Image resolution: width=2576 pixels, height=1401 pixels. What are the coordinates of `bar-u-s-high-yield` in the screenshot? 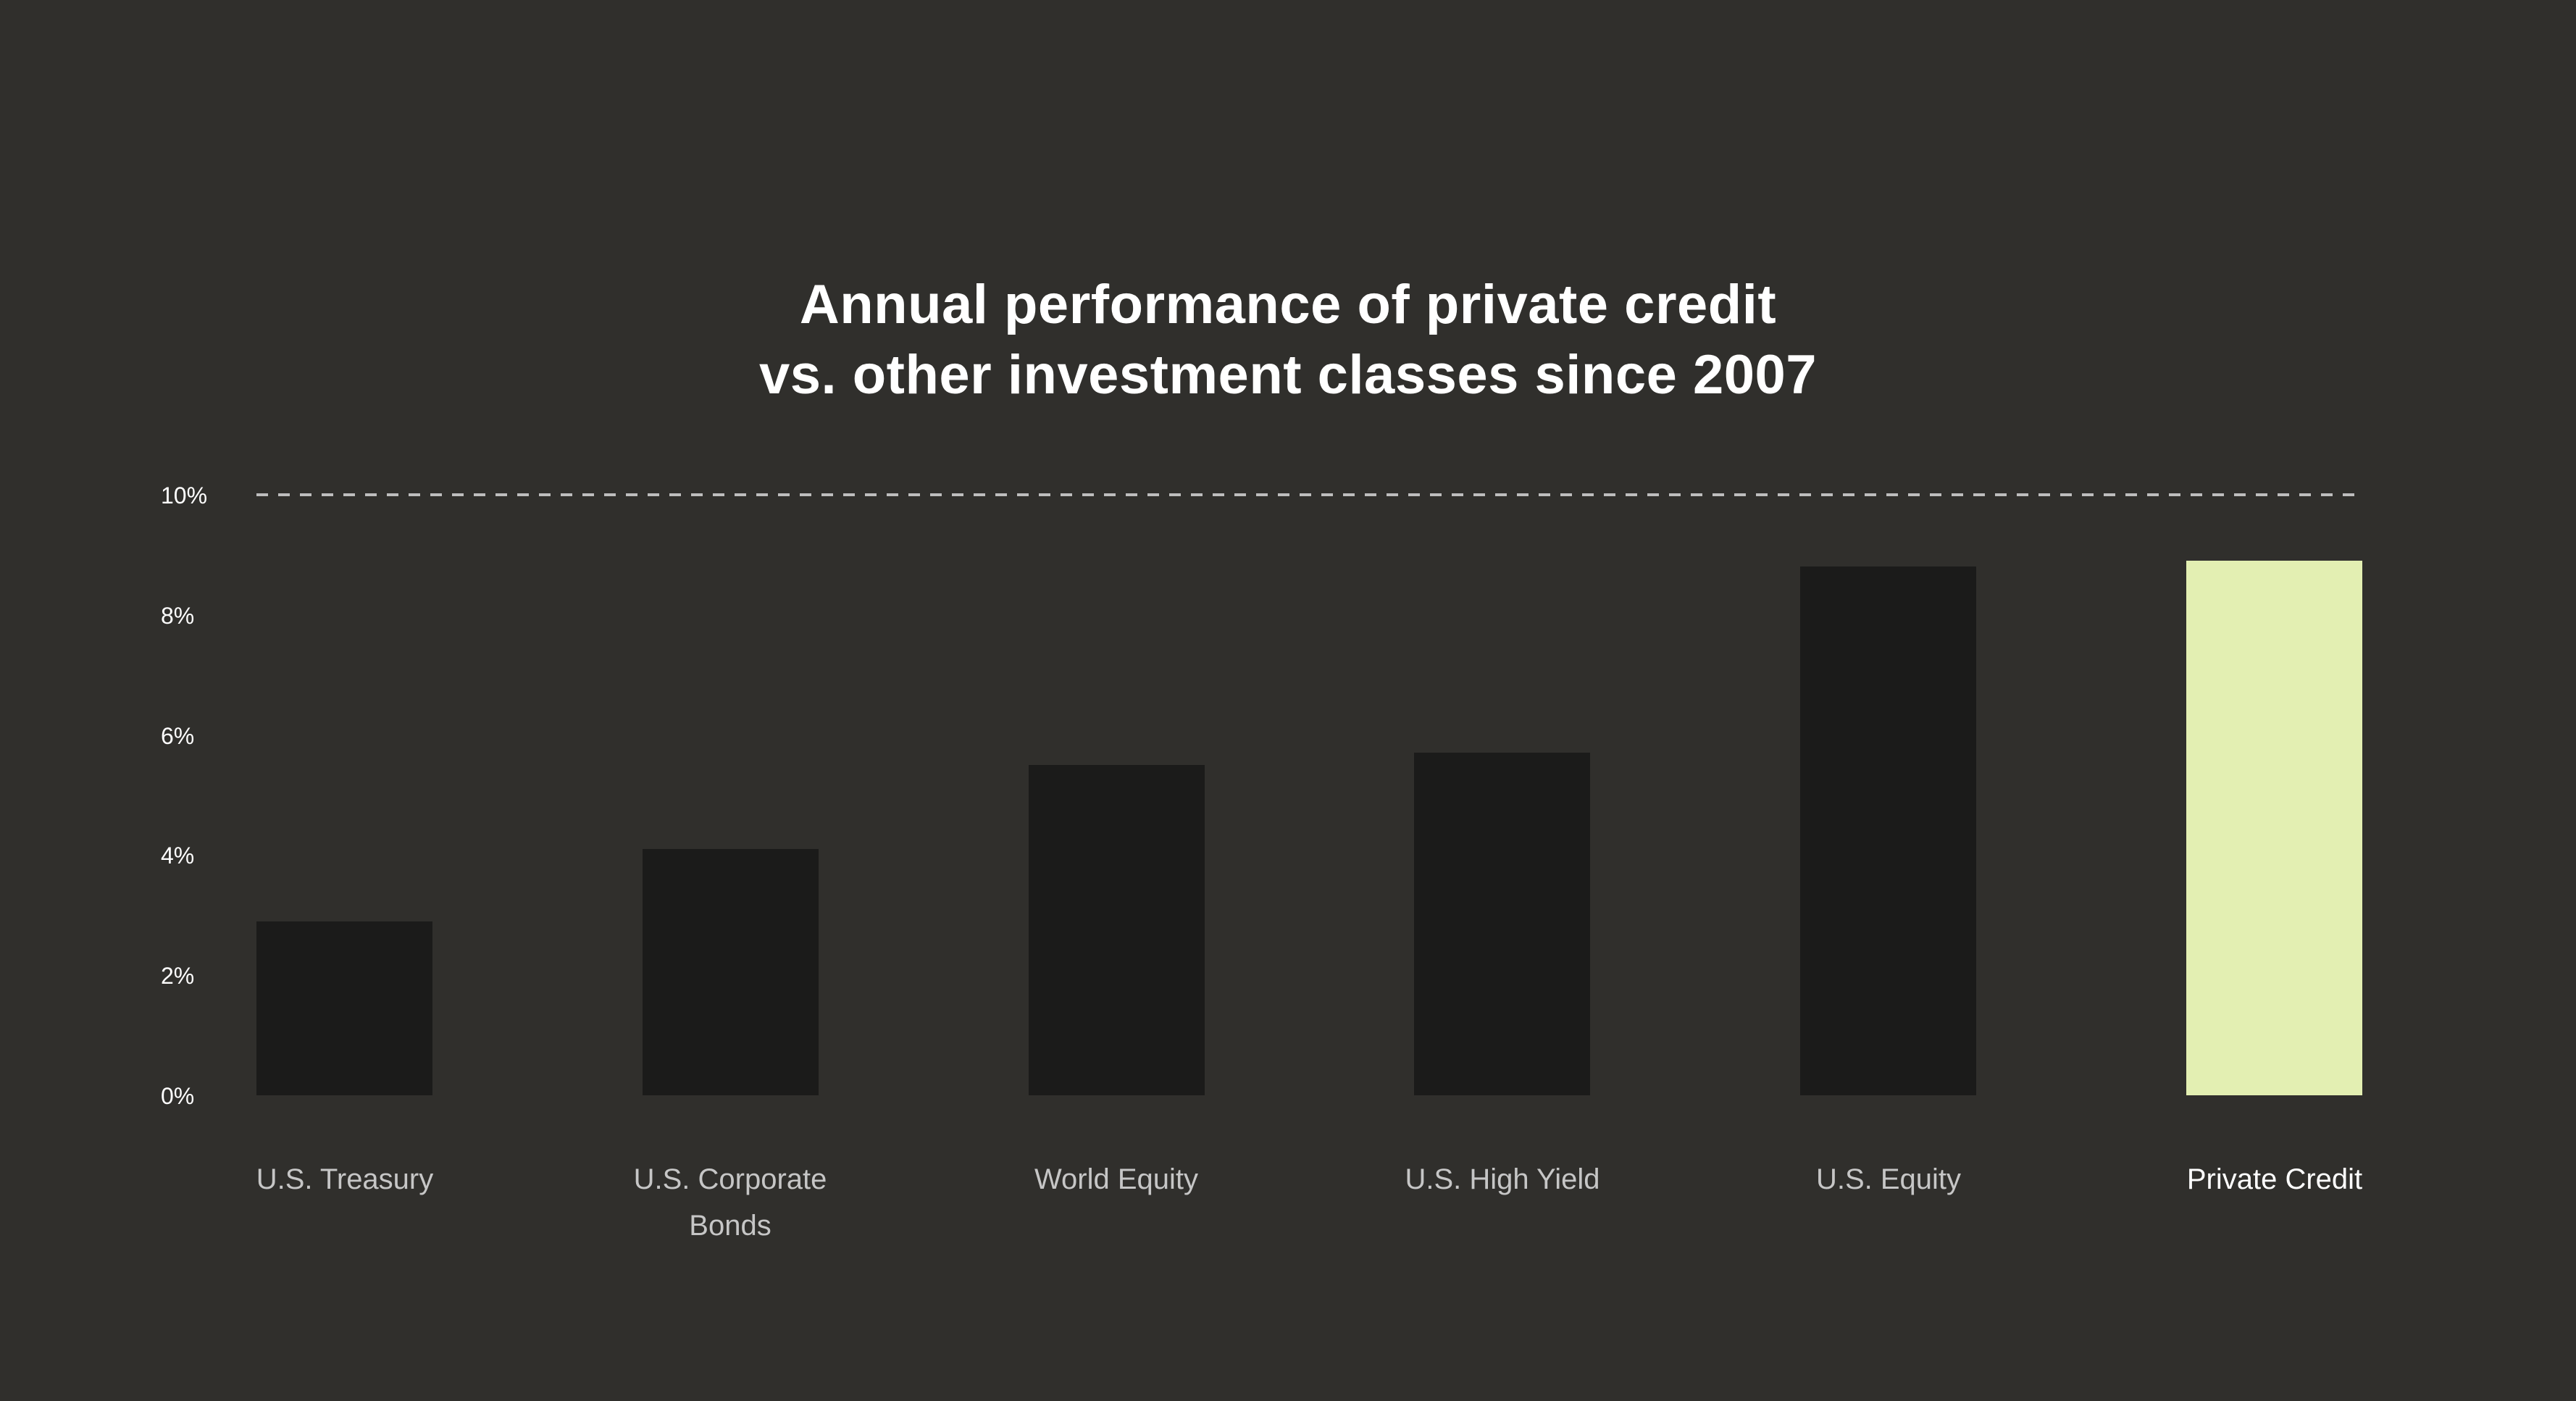 It's located at (1502, 924).